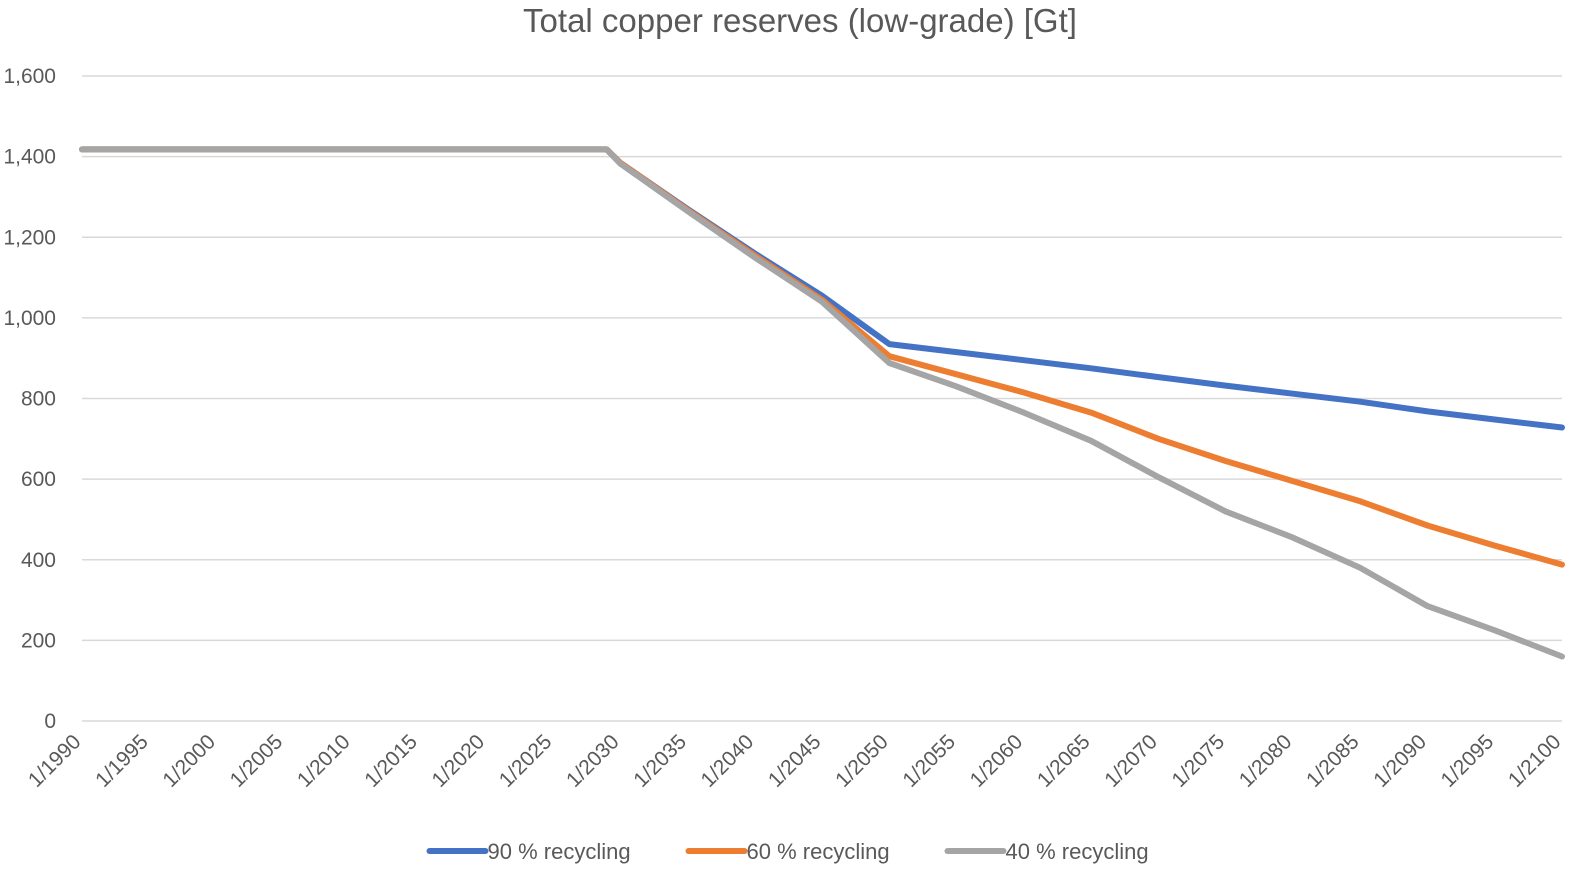 The width and height of the screenshot is (1588, 876). What do you see at coordinates (593, 761) in the screenshot?
I see `x-tick-label: 1/2030` at bounding box center [593, 761].